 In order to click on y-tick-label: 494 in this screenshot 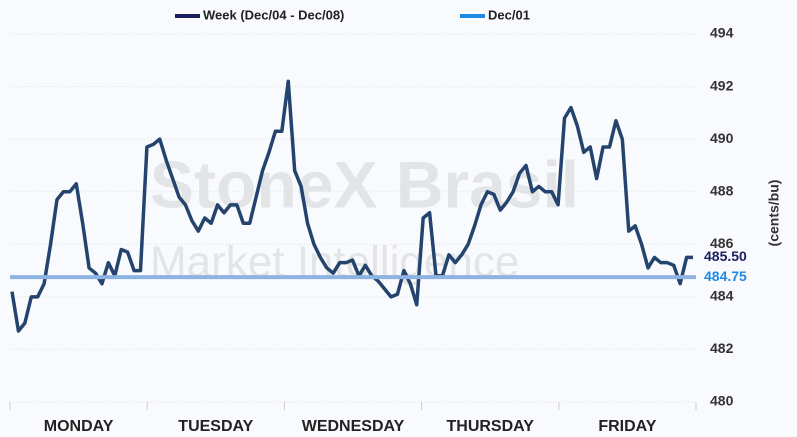, I will do `click(722, 33)`.